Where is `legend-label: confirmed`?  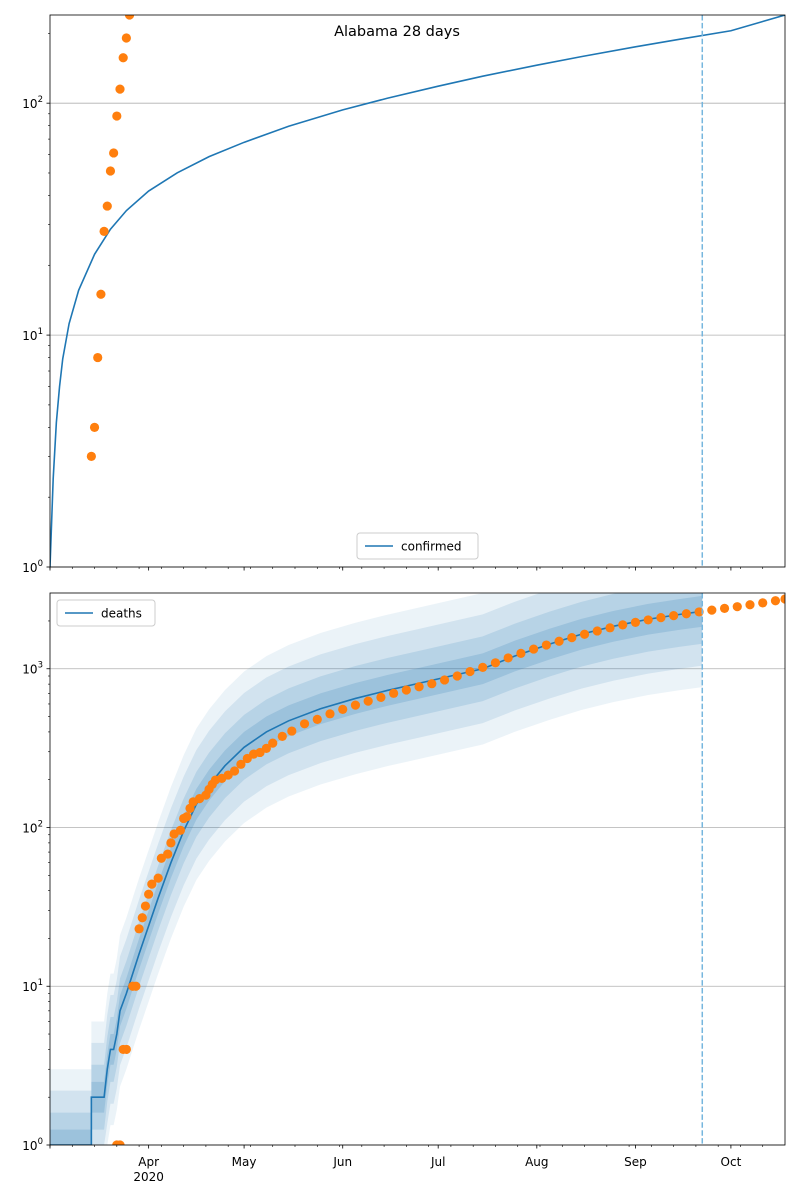 legend-label: confirmed is located at coordinates (431, 547).